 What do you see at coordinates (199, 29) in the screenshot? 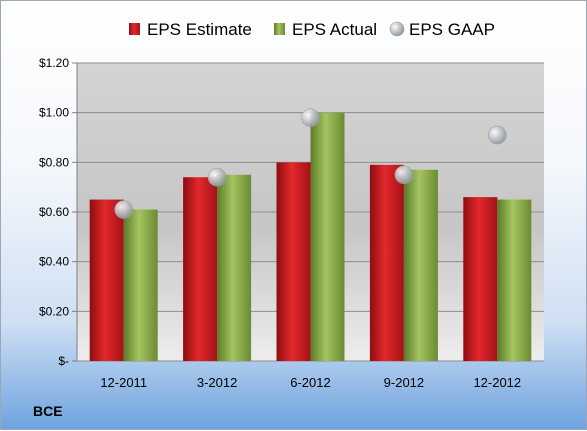
I see `legend-label-eps-estimate: EPS Estimate` at bounding box center [199, 29].